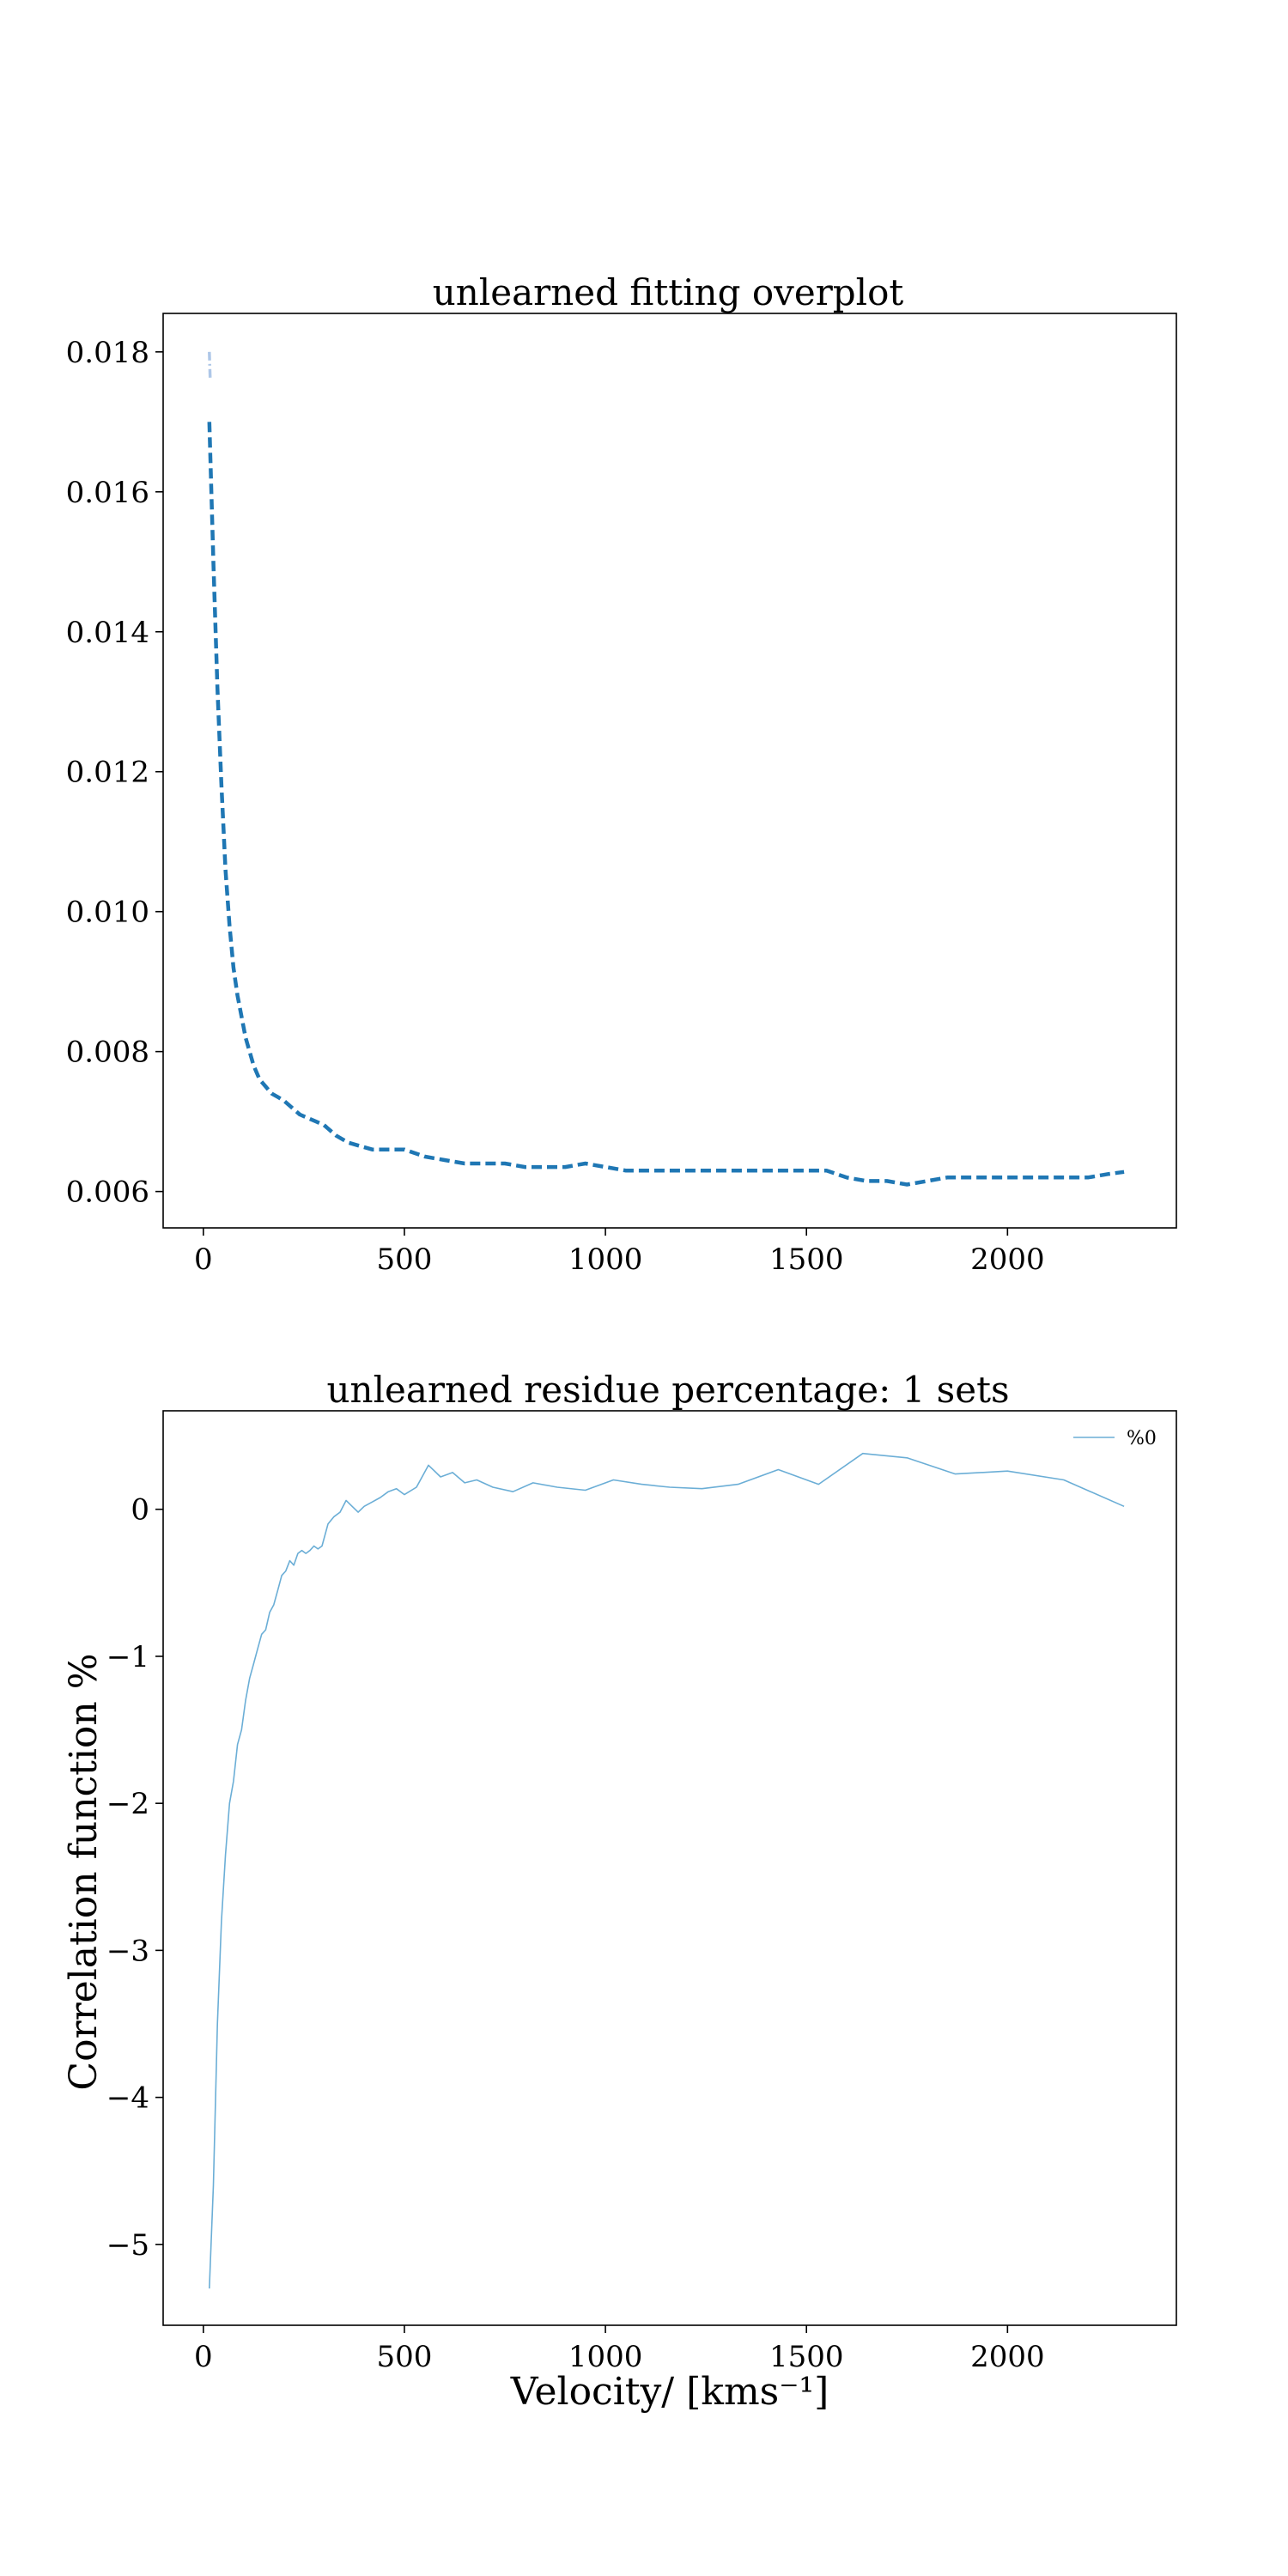  What do you see at coordinates (1142, 1438) in the screenshot?
I see `legend-label: %0` at bounding box center [1142, 1438].